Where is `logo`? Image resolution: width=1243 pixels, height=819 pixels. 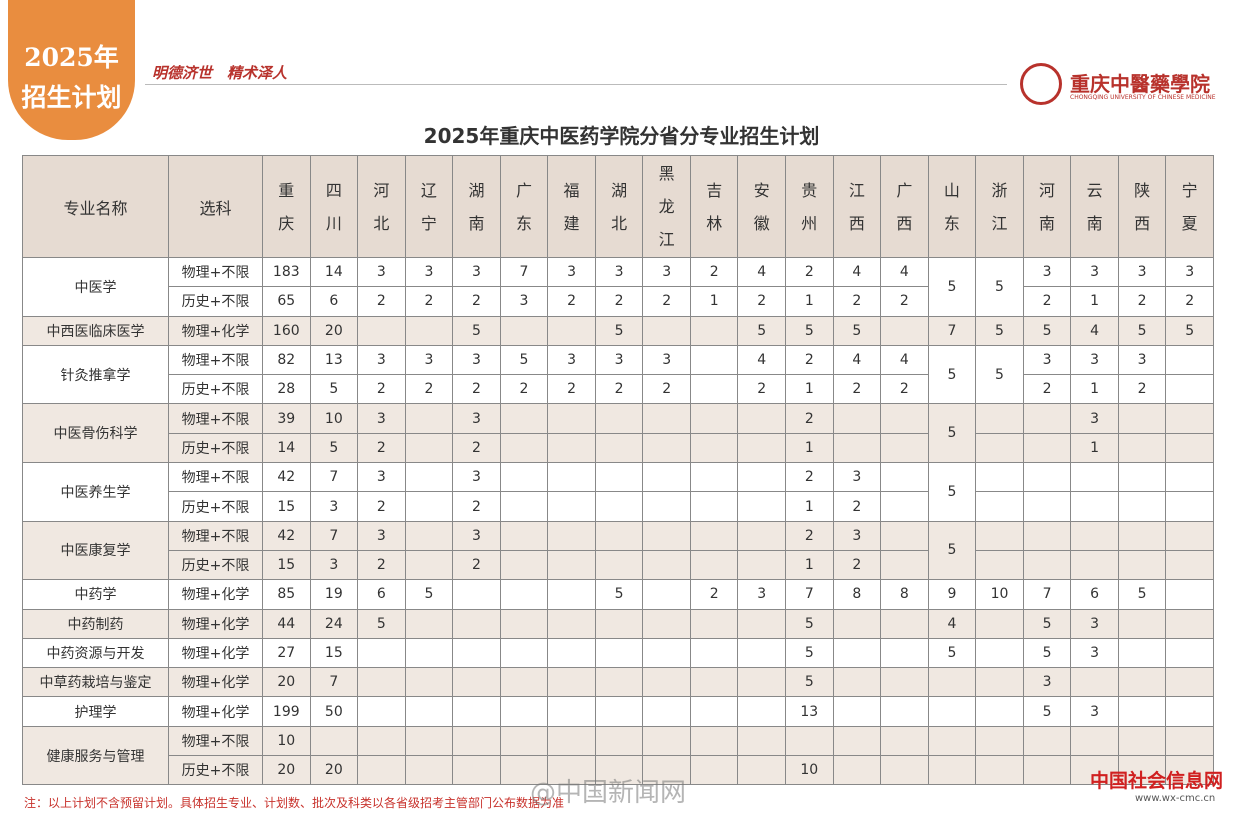 logo is located at coordinates (1041, 84).